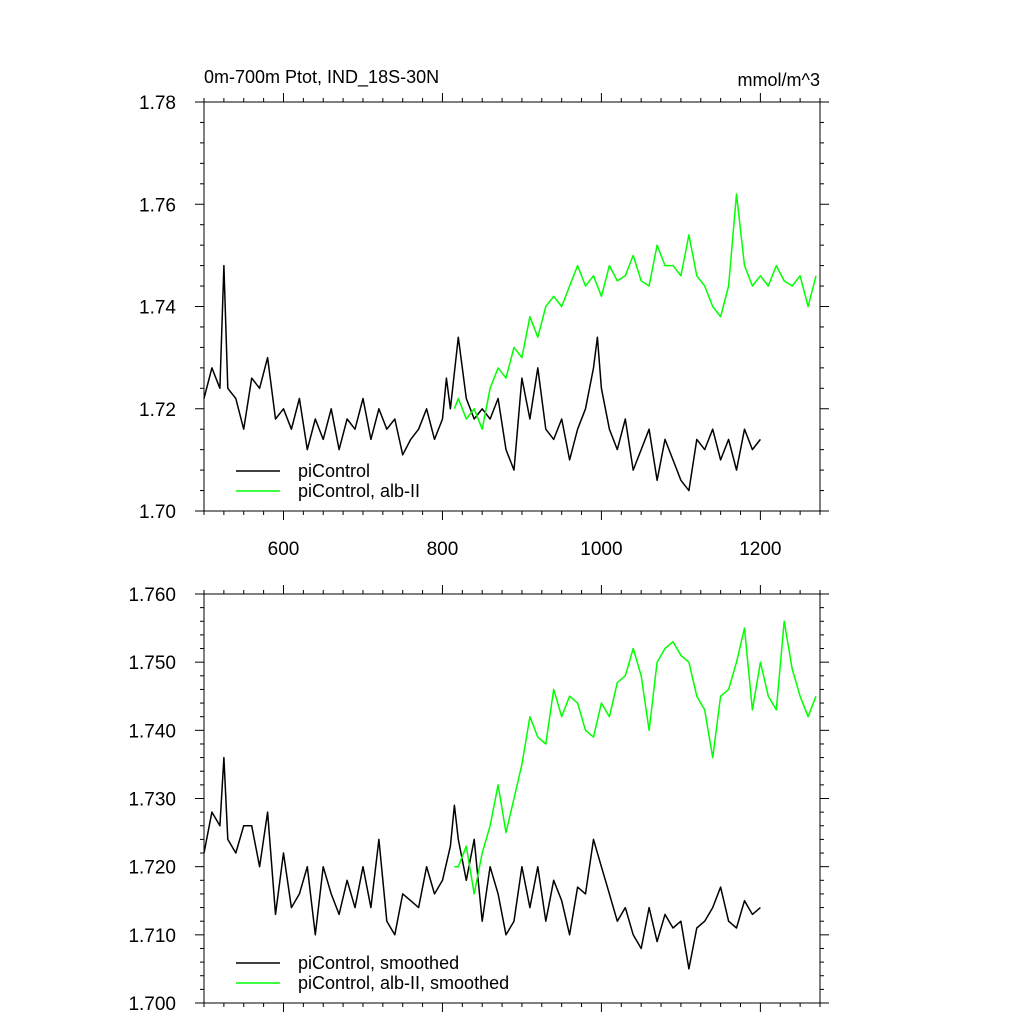 This screenshot has width=1024, height=1029. What do you see at coordinates (152, 800) in the screenshot?
I see `y-tick-label: 1.730` at bounding box center [152, 800].